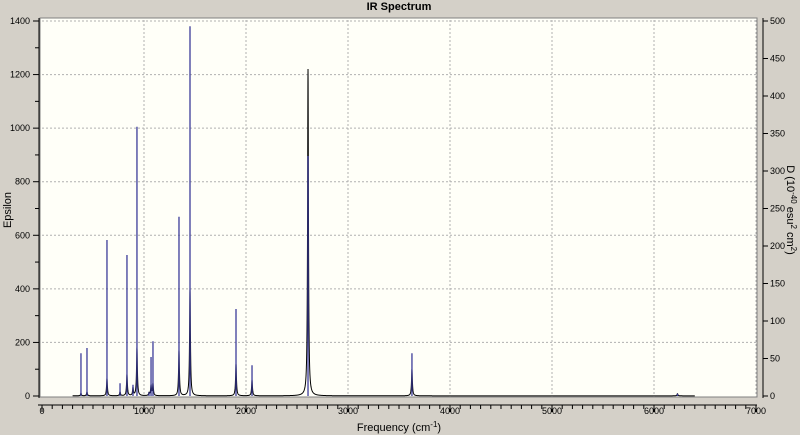  I want to click on y-tick-label: 1200, so click(20, 75).